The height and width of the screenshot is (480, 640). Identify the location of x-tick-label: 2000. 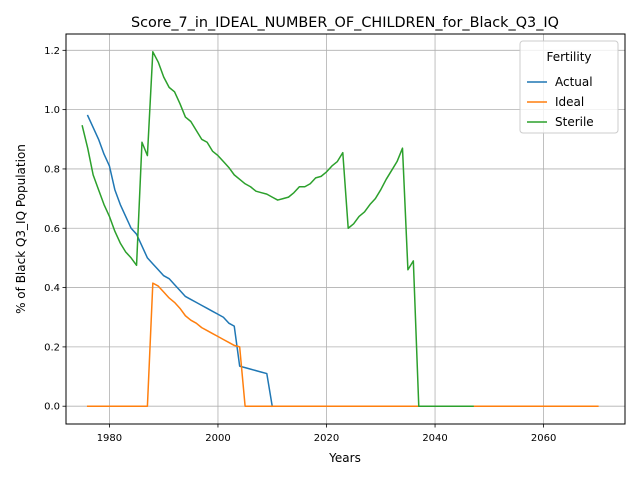
(217, 438).